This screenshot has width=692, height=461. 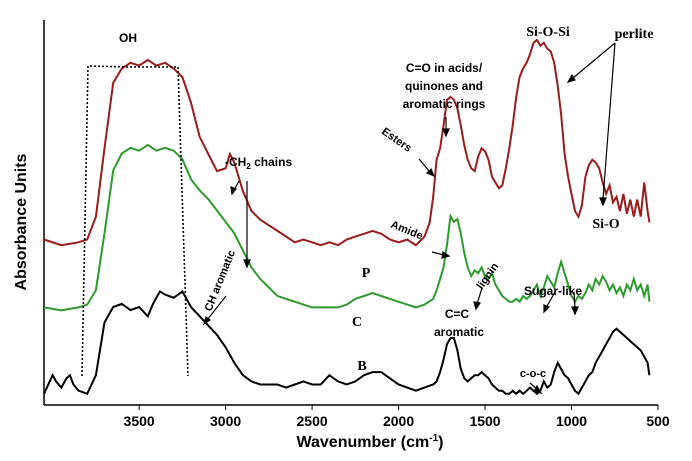 What do you see at coordinates (533, 374) in the screenshot?
I see `annotation-c-o-c: c-o-c` at bounding box center [533, 374].